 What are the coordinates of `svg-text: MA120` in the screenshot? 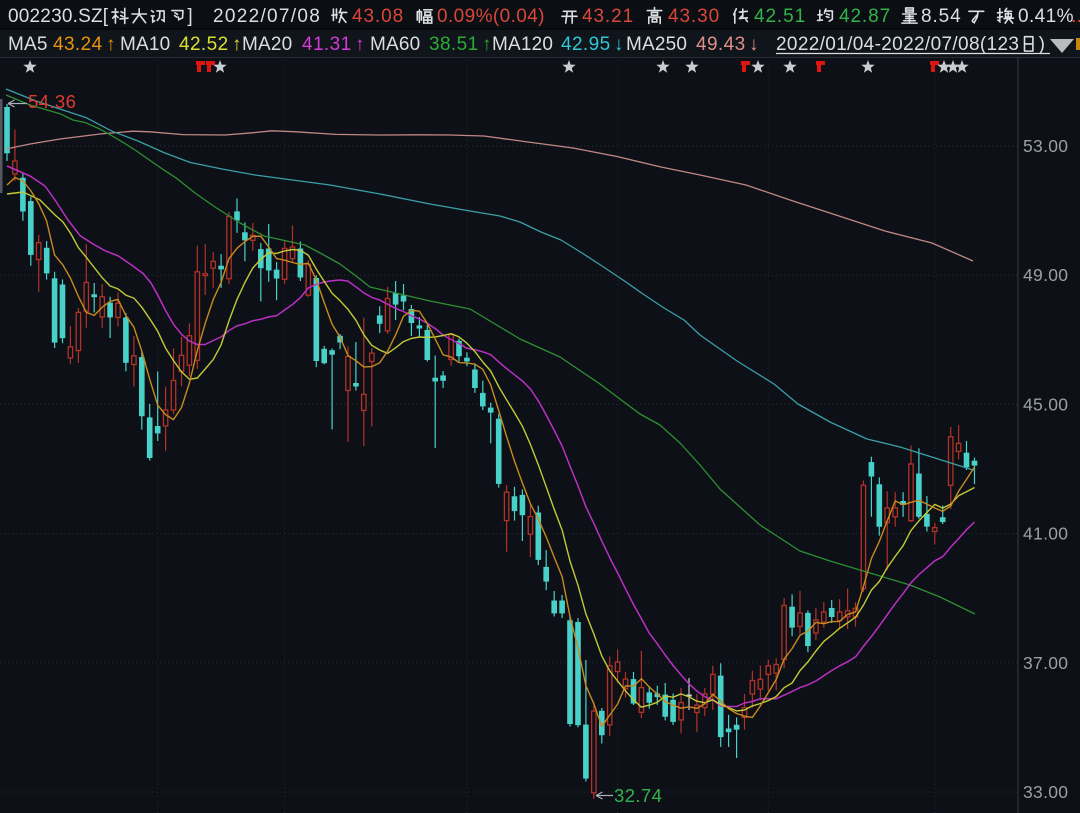 It's located at (522, 44).